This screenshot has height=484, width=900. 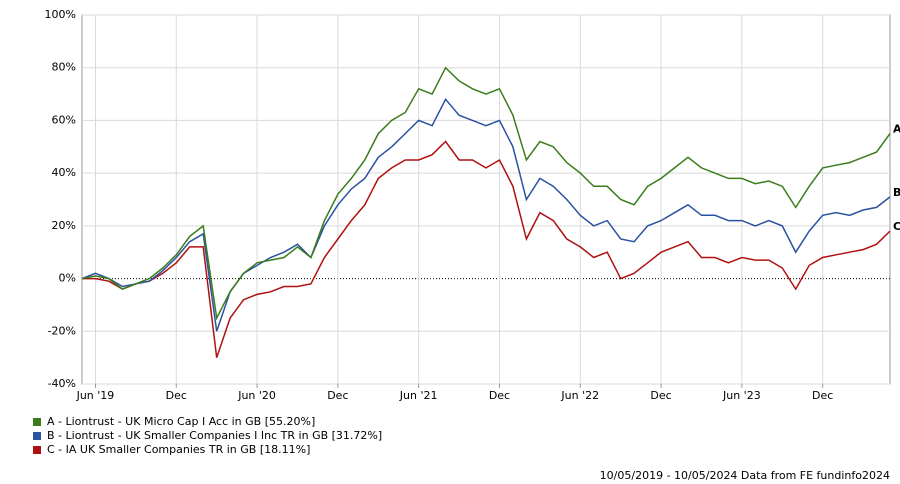 I want to click on series-end-label: A, so click(x=896, y=129).